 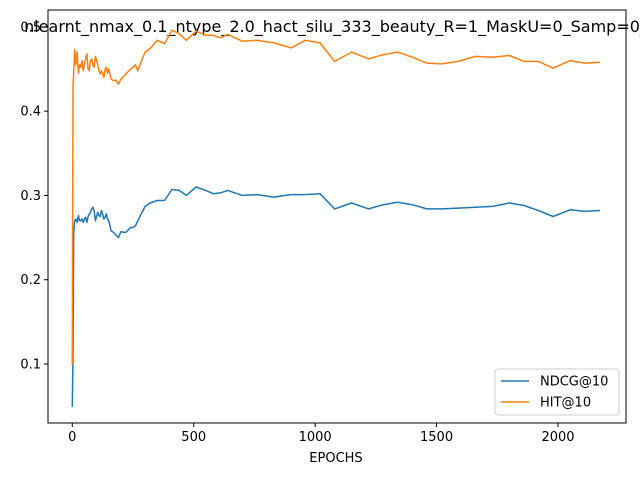 I want to click on legend-label: HIT@10, so click(x=565, y=403).